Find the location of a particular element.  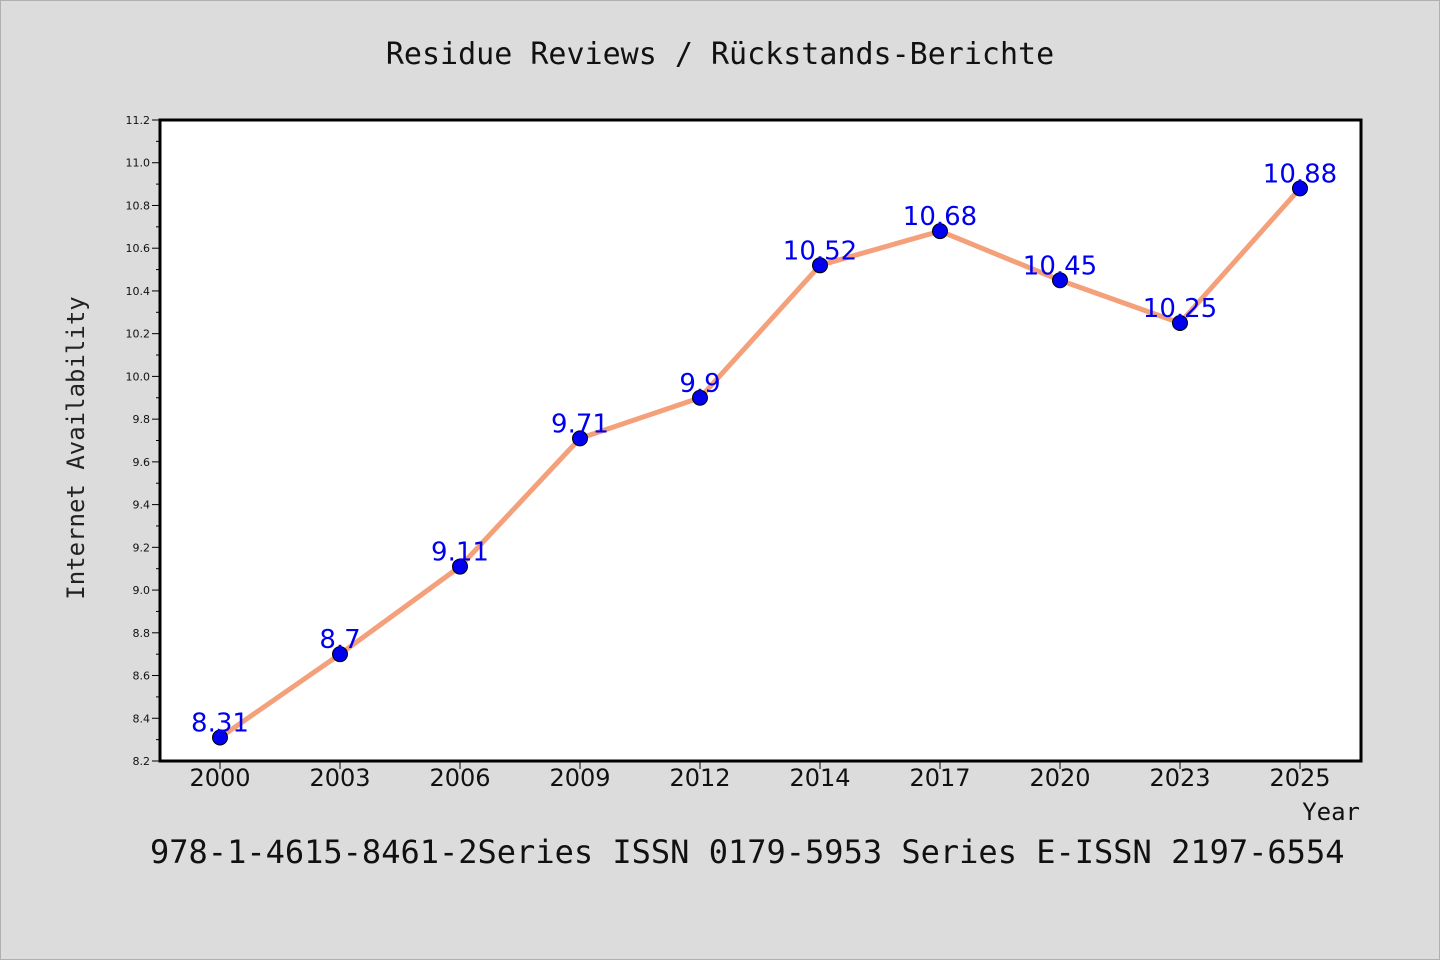

y-tick-label: 8.6 is located at coordinates (142, 676).